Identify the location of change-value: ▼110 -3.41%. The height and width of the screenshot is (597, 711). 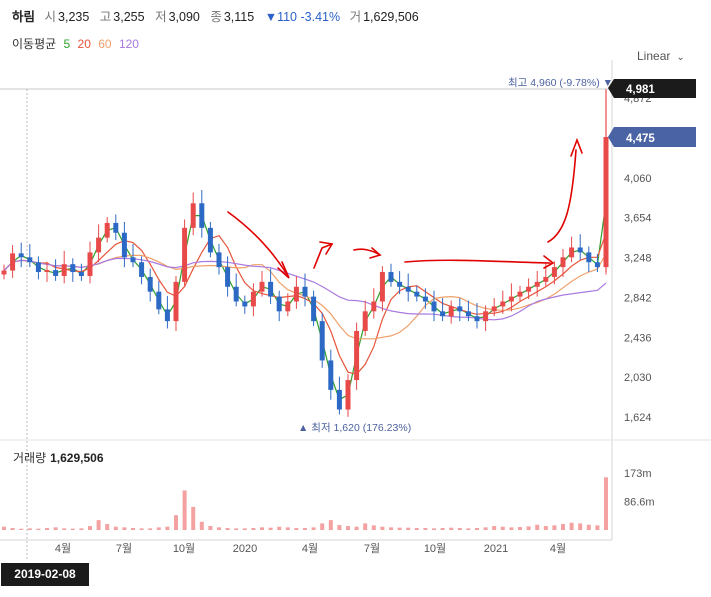
(302, 17).